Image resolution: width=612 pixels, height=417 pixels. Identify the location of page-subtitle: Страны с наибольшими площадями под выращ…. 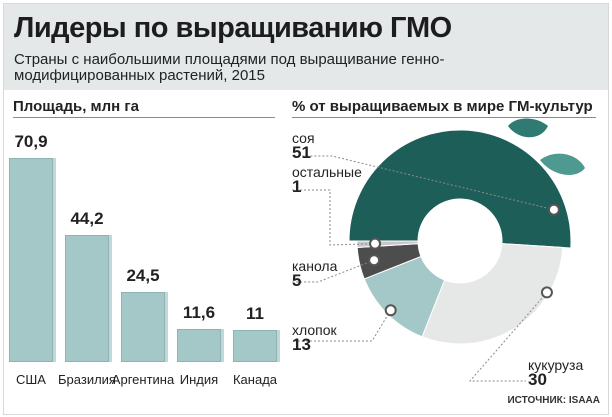
(229, 67).